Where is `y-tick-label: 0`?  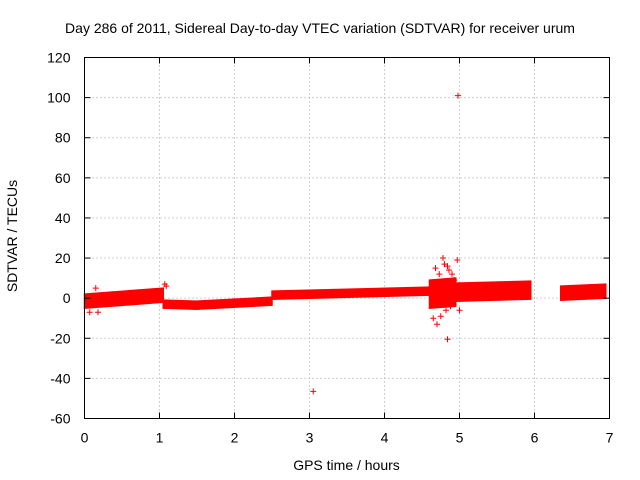
y-tick-label: 0 is located at coordinates (67, 298).